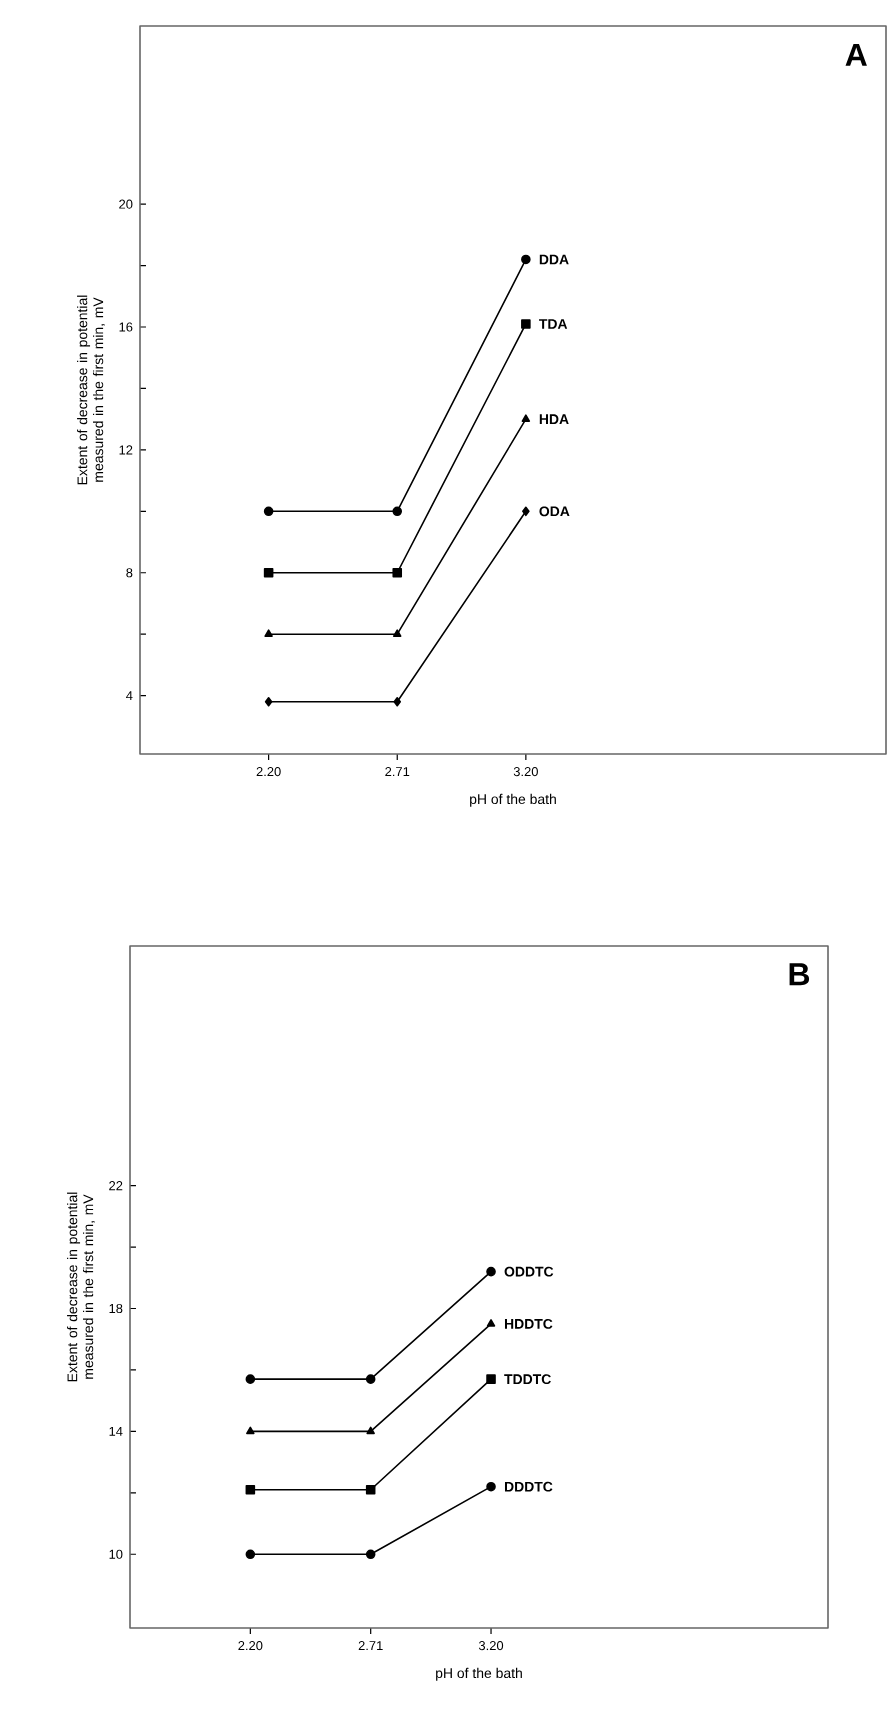 The width and height of the screenshot is (888, 1712). What do you see at coordinates (799, 974) in the screenshot?
I see `text: B` at bounding box center [799, 974].